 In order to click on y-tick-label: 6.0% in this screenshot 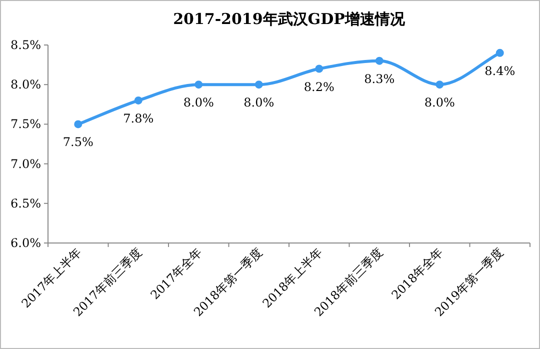, I will do `click(25, 243)`.